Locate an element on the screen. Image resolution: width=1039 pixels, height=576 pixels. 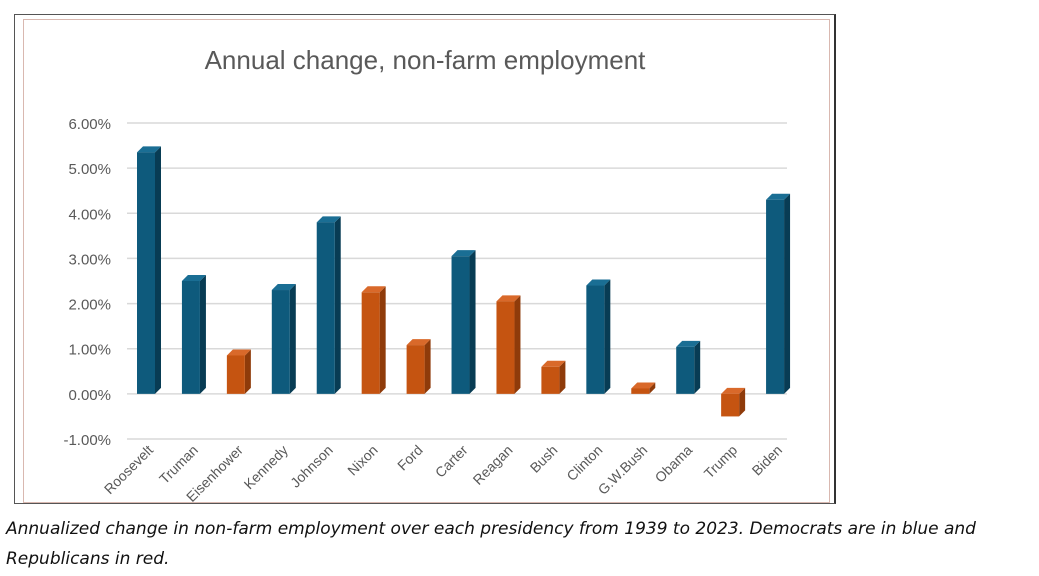
bar-roosevelt is located at coordinates (149, 270).